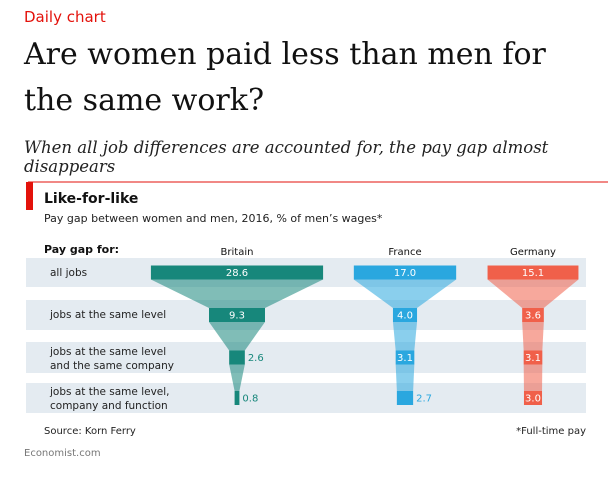 This screenshot has width=616, height=480. What do you see at coordinates (256, 358) in the screenshot?
I see `value-label: 2.6` at bounding box center [256, 358].